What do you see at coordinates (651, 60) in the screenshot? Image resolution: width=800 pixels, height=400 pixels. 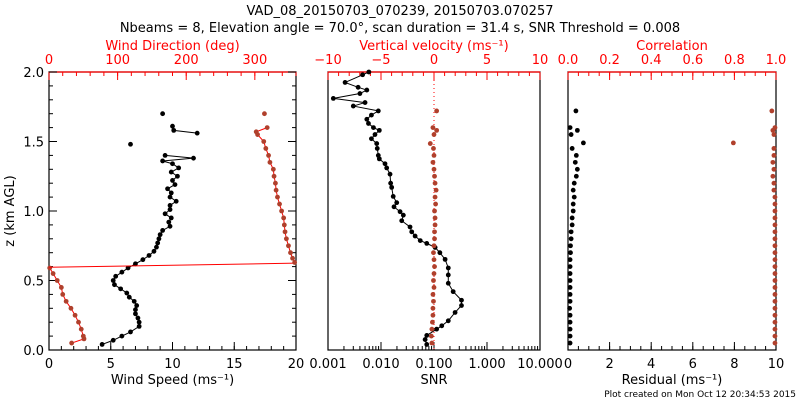 I see `top-tick-label: 0.4` at bounding box center [651, 60].